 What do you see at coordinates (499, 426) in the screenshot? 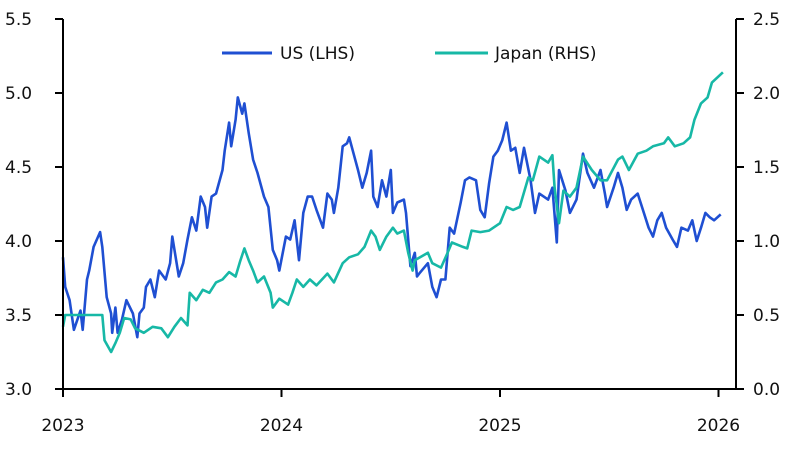
I see `x-tick-label: 2025` at bounding box center [499, 426].